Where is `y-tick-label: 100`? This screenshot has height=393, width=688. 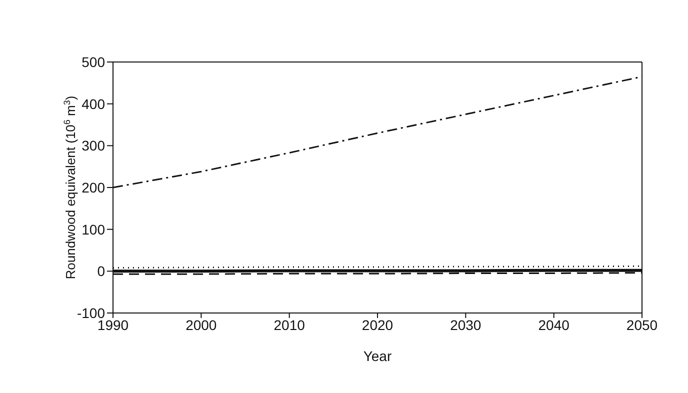
y-tick-label: 100 is located at coordinates (94, 229).